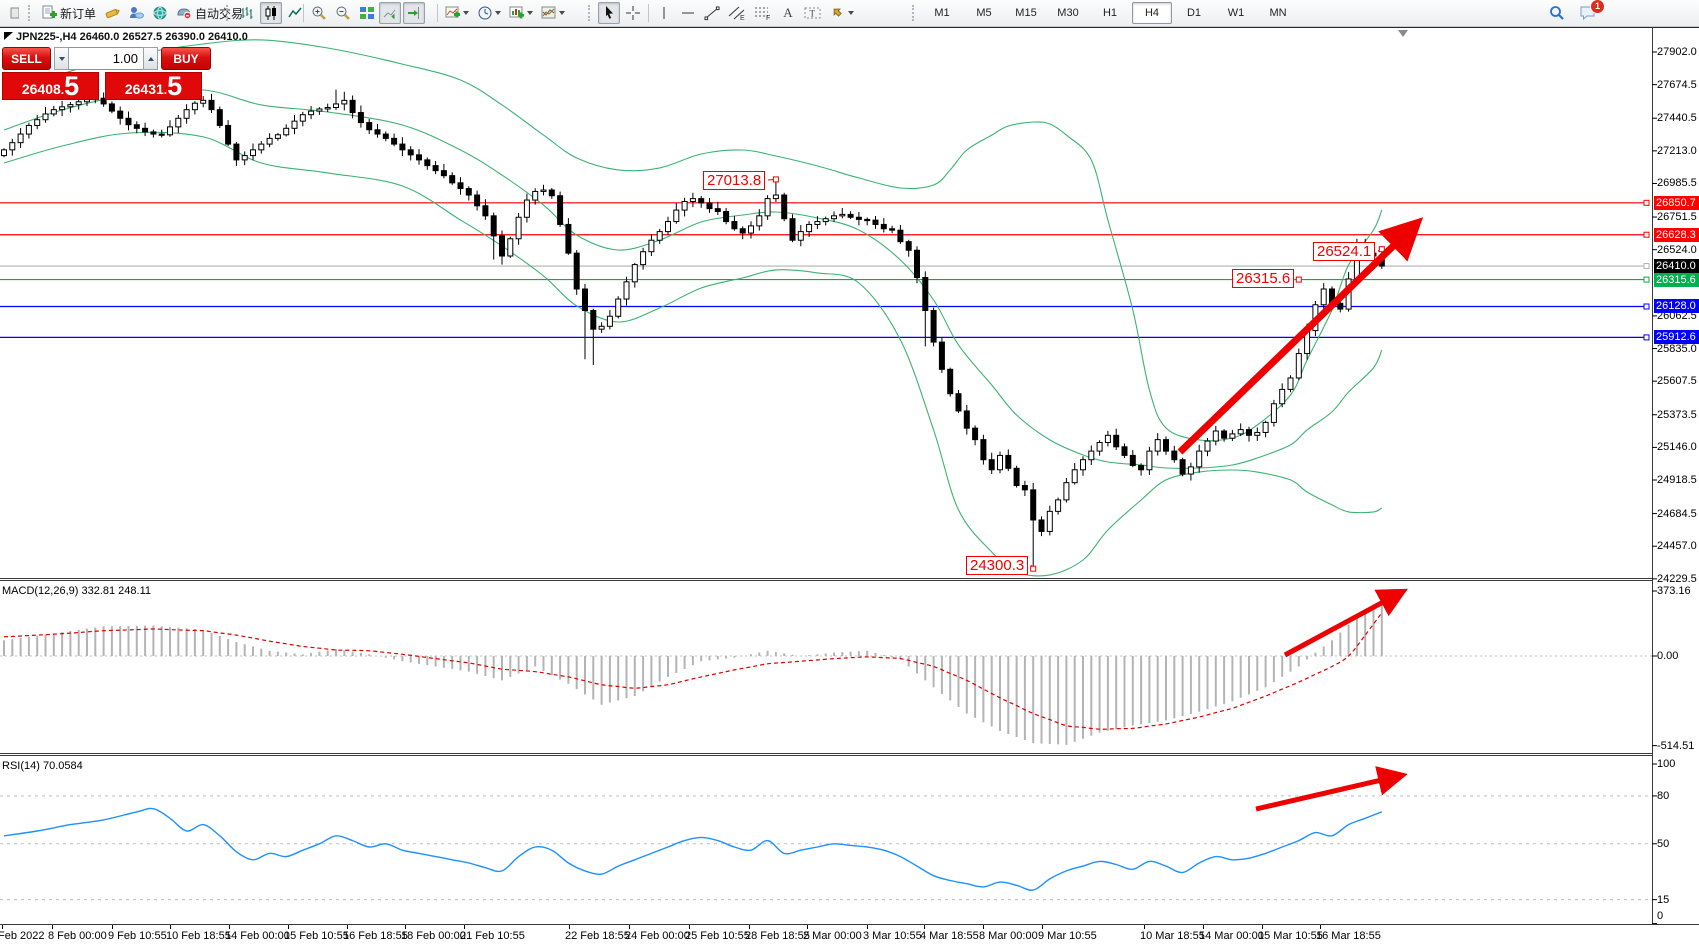 The height and width of the screenshot is (947, 1699). Describe the element at coordinates (209, 13) in the screenshot. I see `autotrading-button: 自动交易` at that location.